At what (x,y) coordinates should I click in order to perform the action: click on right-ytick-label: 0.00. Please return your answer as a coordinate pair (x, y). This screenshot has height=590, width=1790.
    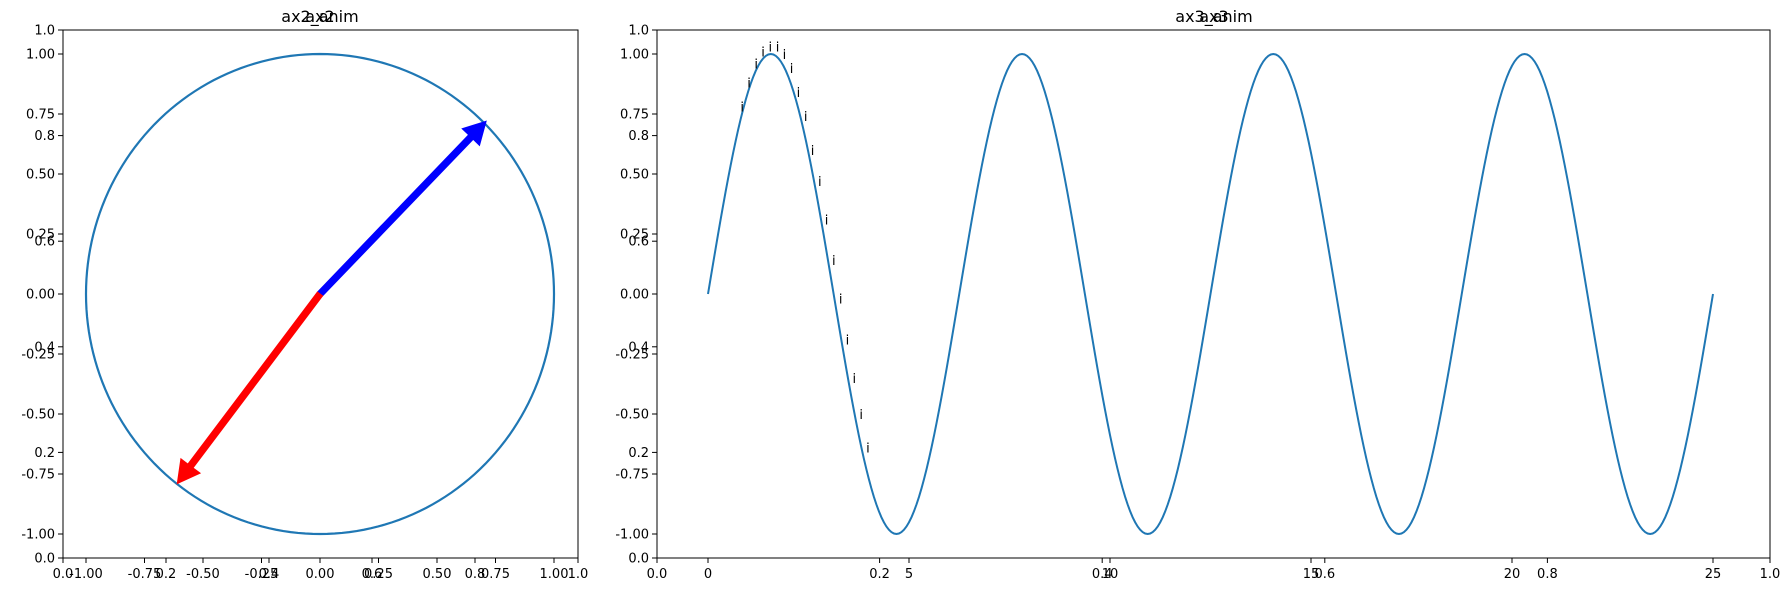
    Looking at the image, I should click on (634, 295).